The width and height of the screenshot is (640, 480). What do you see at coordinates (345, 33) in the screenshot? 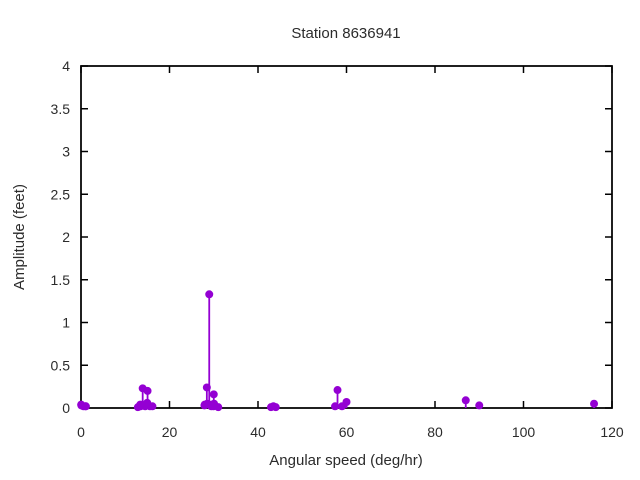
I see `chart-title: Station 8636941` at bounding box center [345, 33].